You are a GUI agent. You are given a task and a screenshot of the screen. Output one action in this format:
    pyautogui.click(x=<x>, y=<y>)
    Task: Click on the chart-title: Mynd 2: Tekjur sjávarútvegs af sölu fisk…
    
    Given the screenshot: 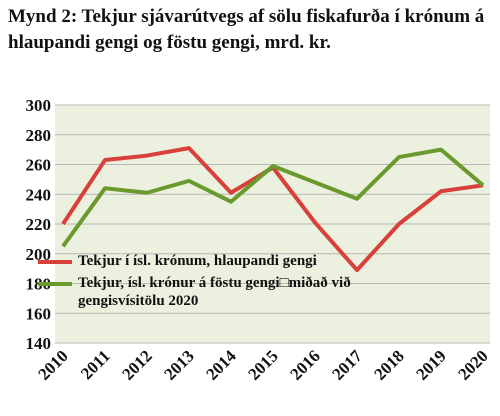 What is the action you would take?
    pyautogui.click(x=246, y=29)
    